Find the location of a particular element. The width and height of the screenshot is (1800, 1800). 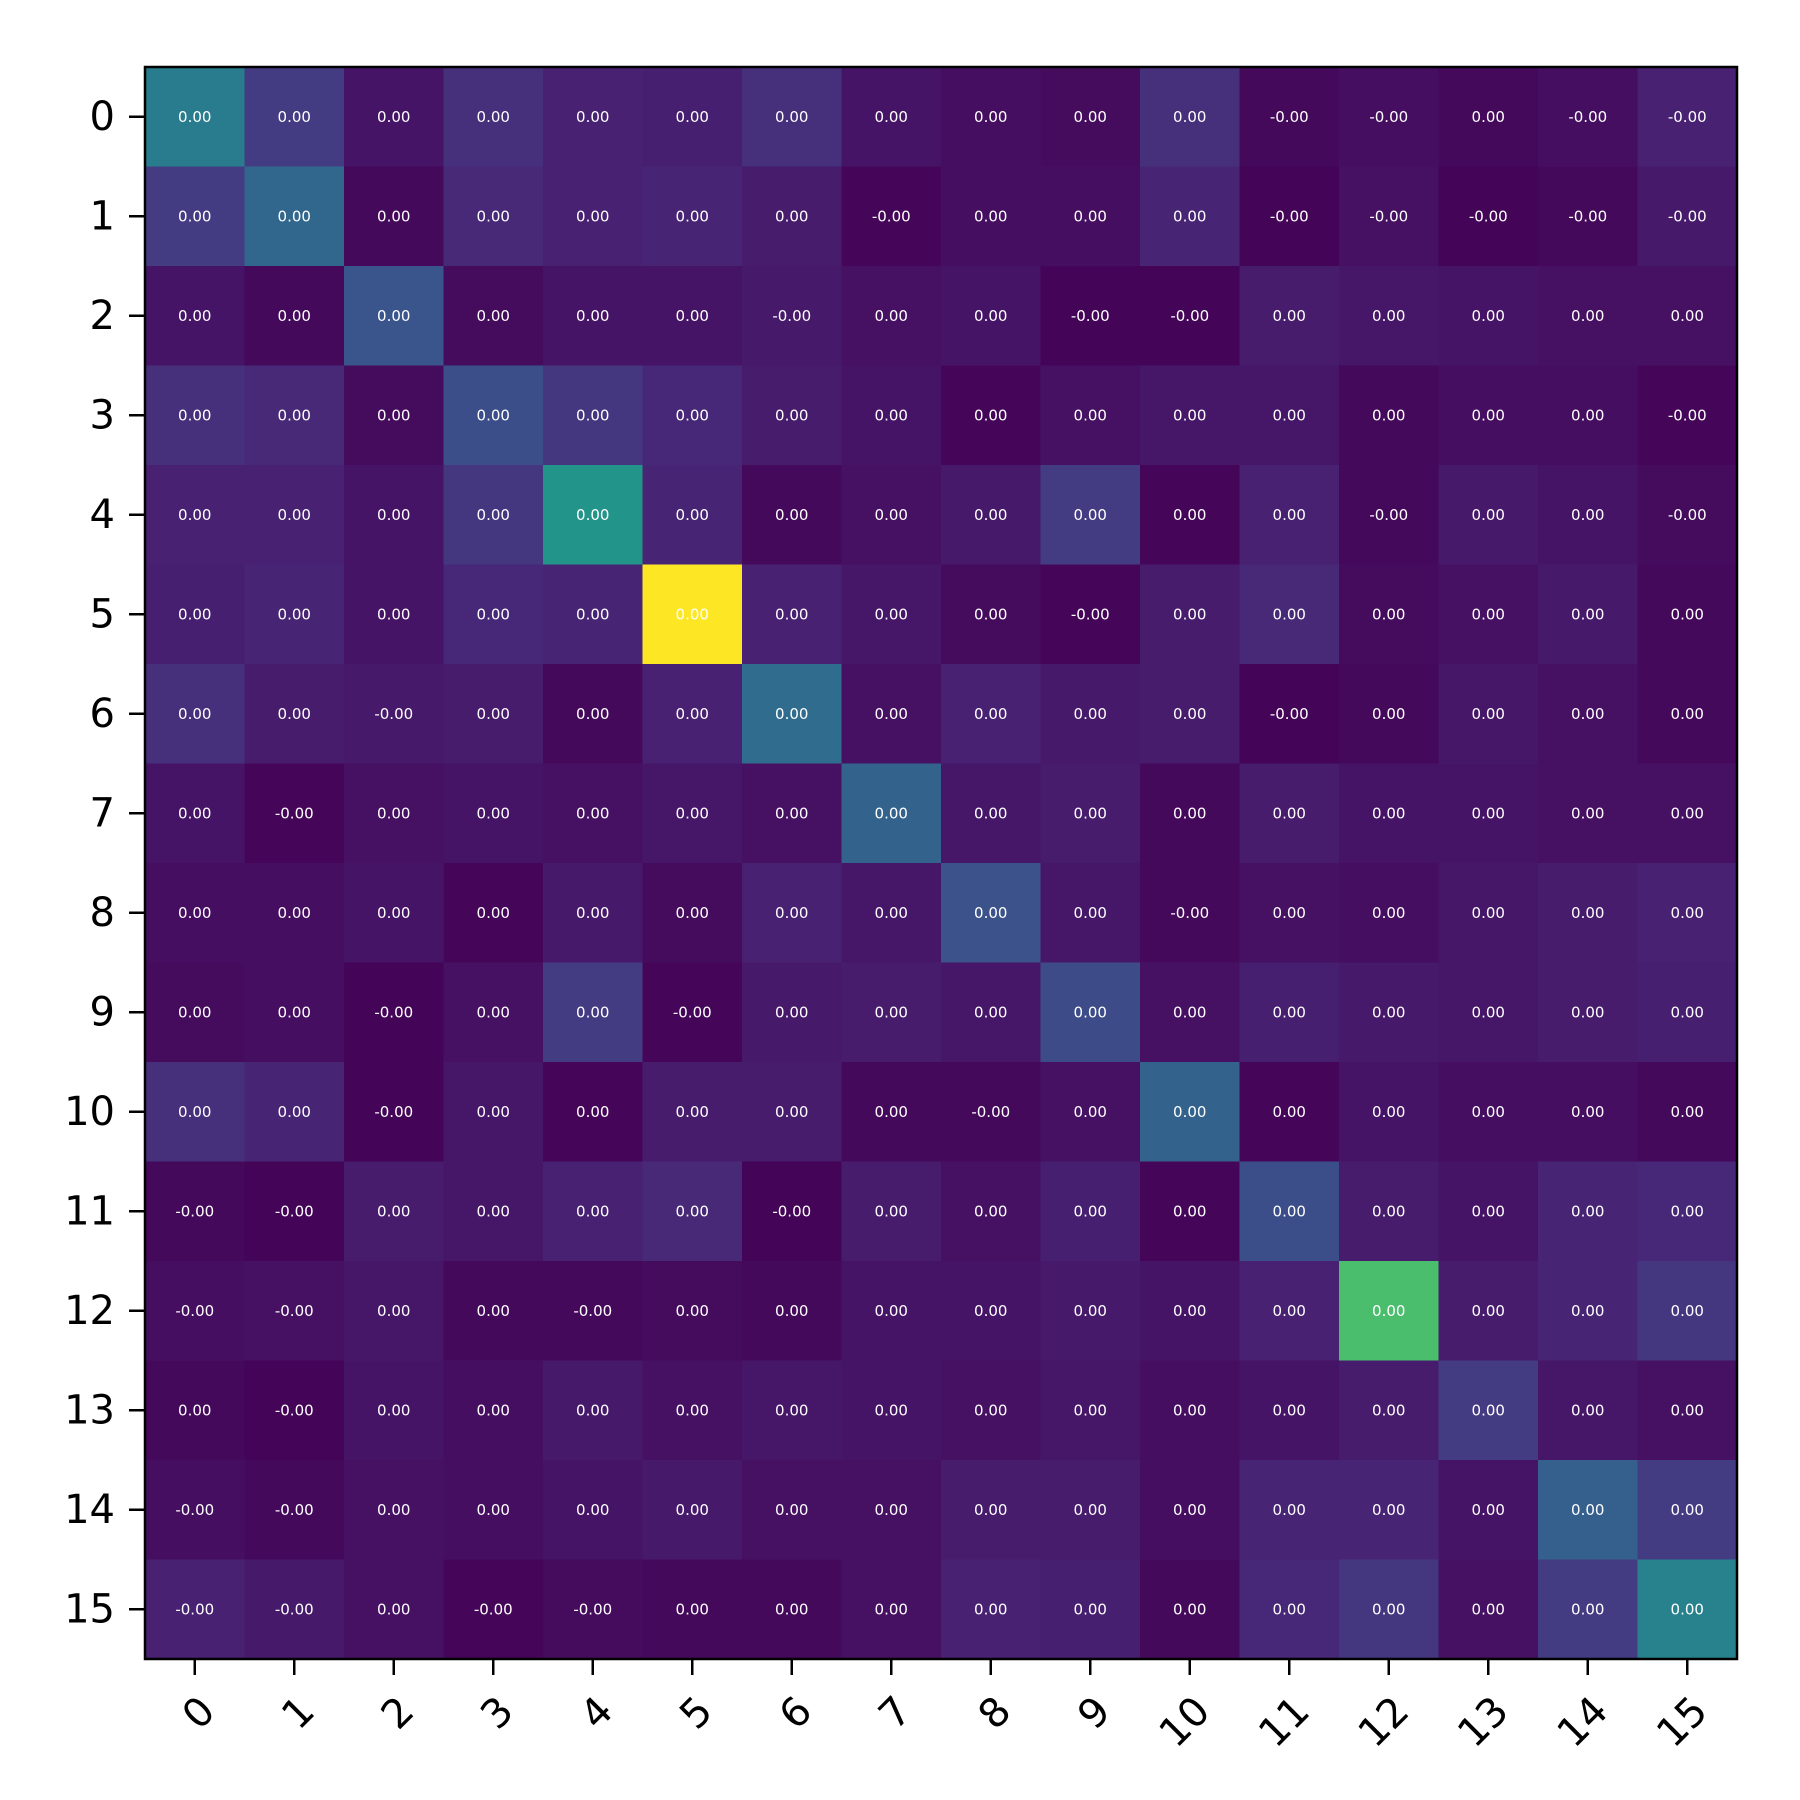

x-tick-label-5: 5 is located at coordinates (696, 1713).